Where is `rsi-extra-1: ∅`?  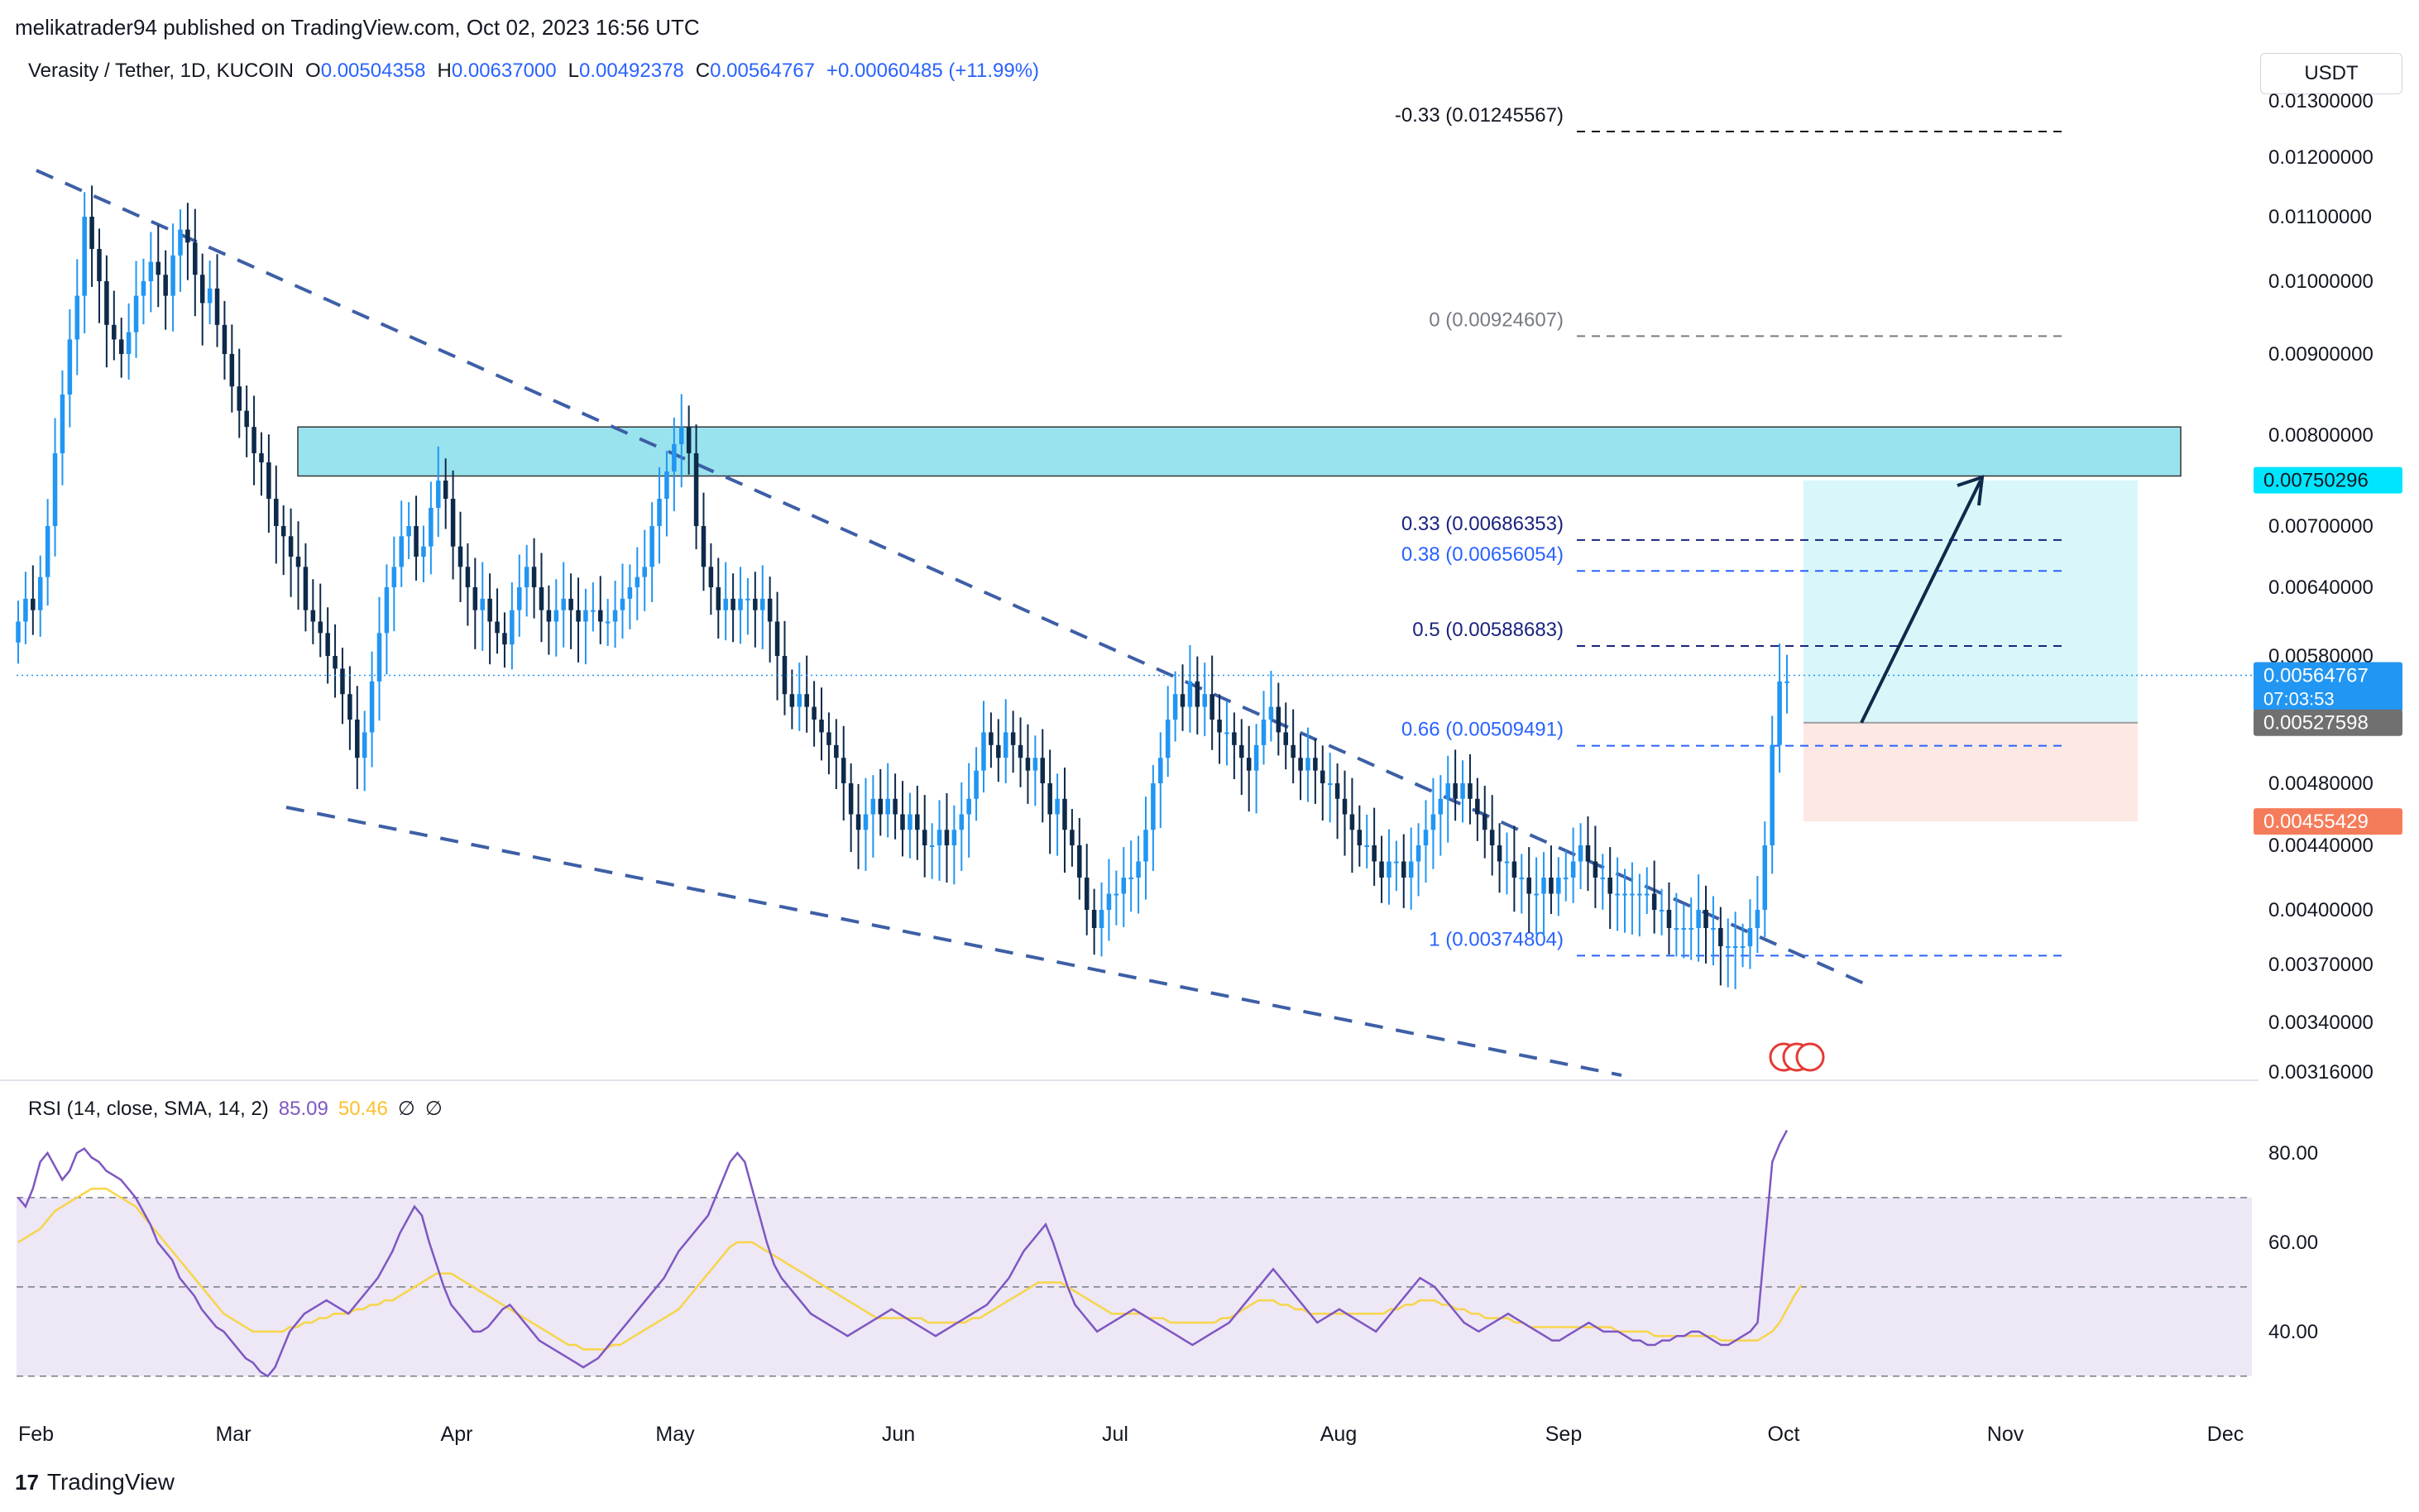
rsi-extra-1: ∅ is located at coordinates (406, 1109).